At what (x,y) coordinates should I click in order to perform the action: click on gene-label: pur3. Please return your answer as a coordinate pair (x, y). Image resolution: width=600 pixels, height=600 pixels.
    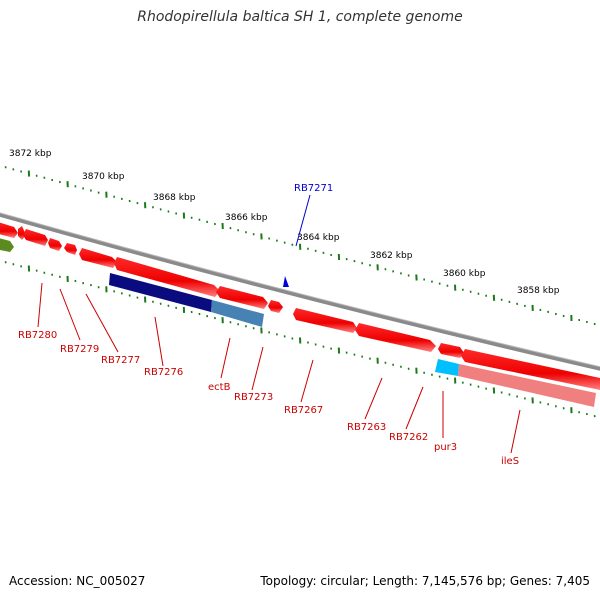
    Looking at the image, I should click on (445, 447).